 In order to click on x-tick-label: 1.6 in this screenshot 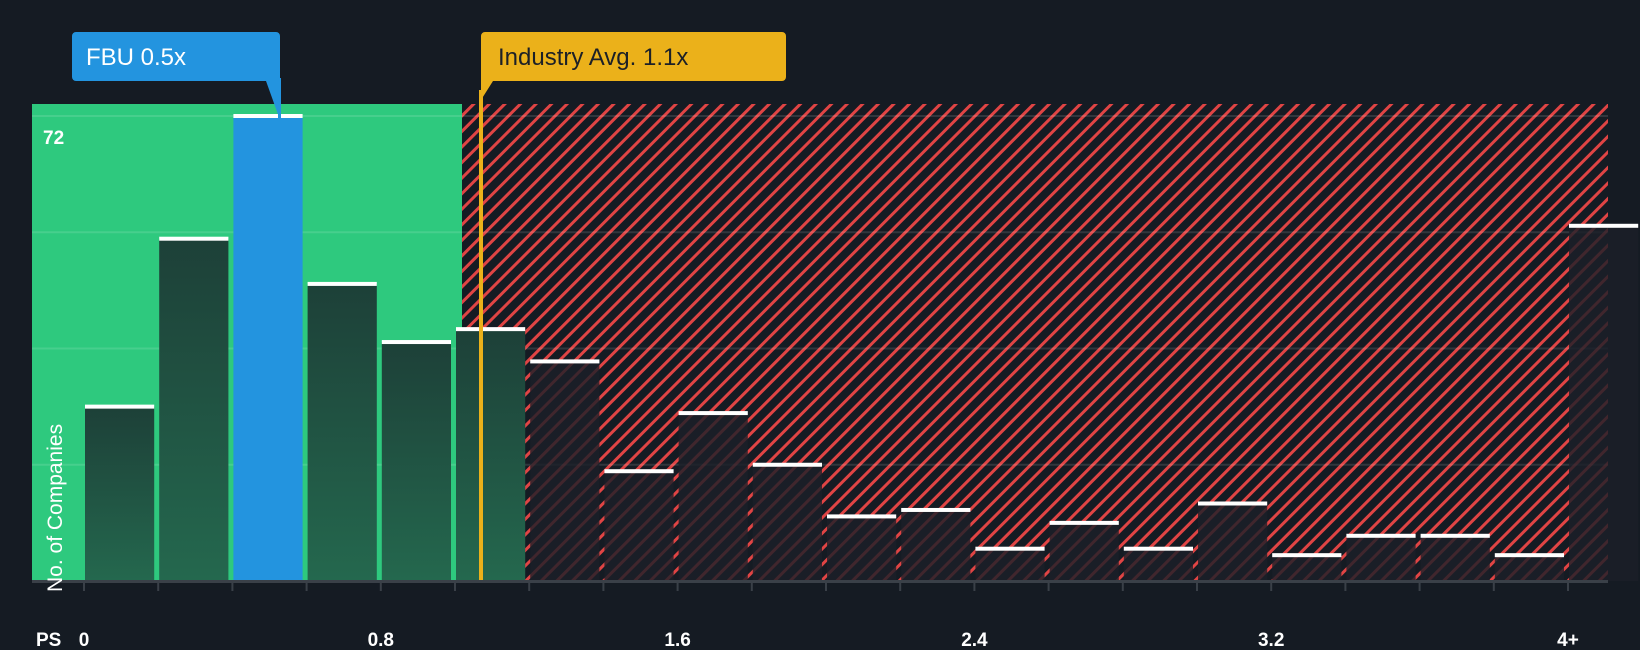, I will do `click(677, 640)`.